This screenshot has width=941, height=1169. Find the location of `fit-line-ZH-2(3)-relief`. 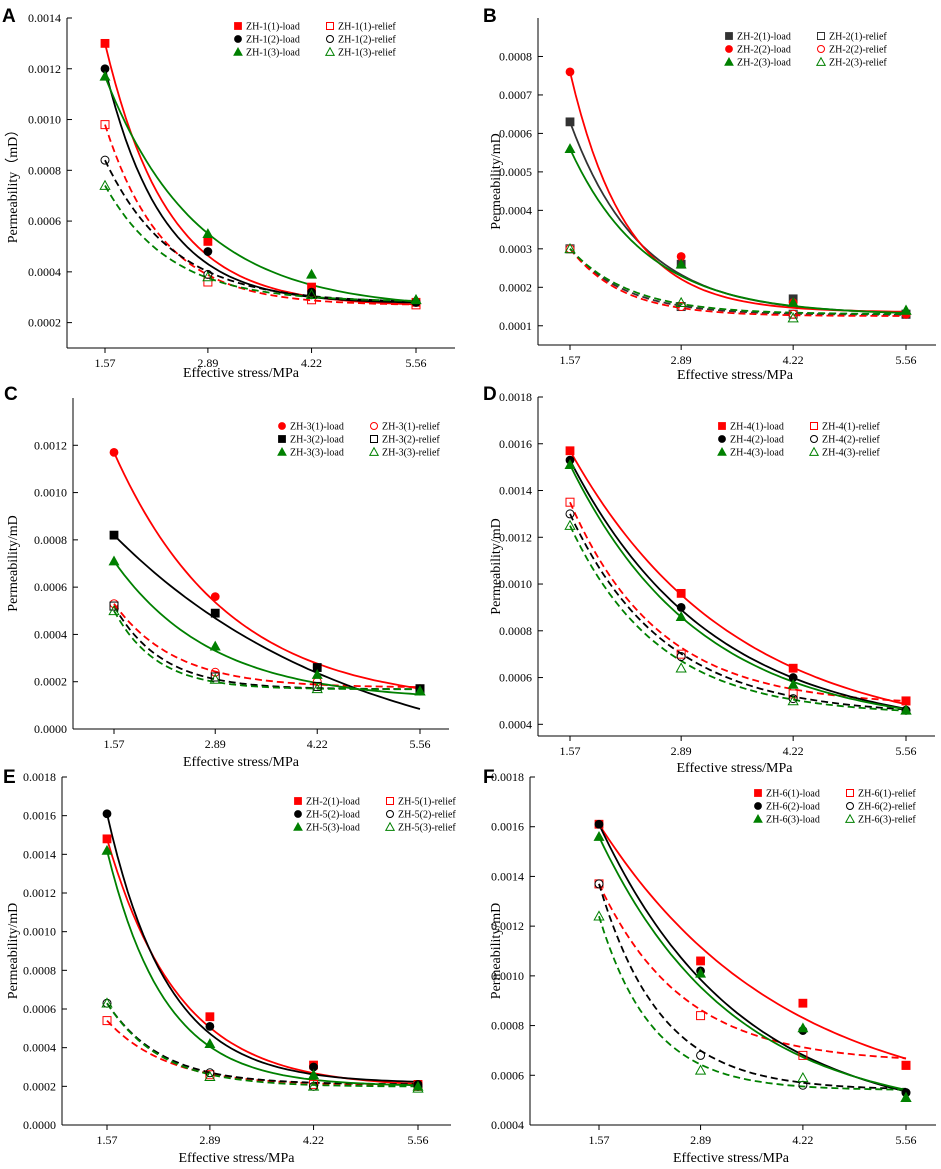

fit-line-ZH-2(3)-relief is located at coordinates (737, 281).